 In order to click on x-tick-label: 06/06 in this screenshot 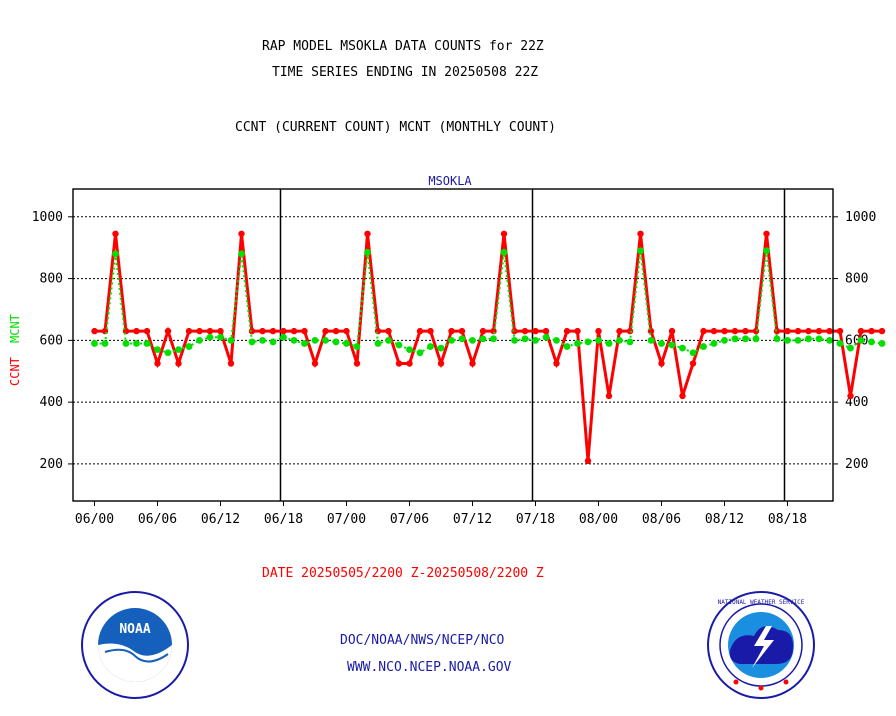, I will do `click(157, 519)`.